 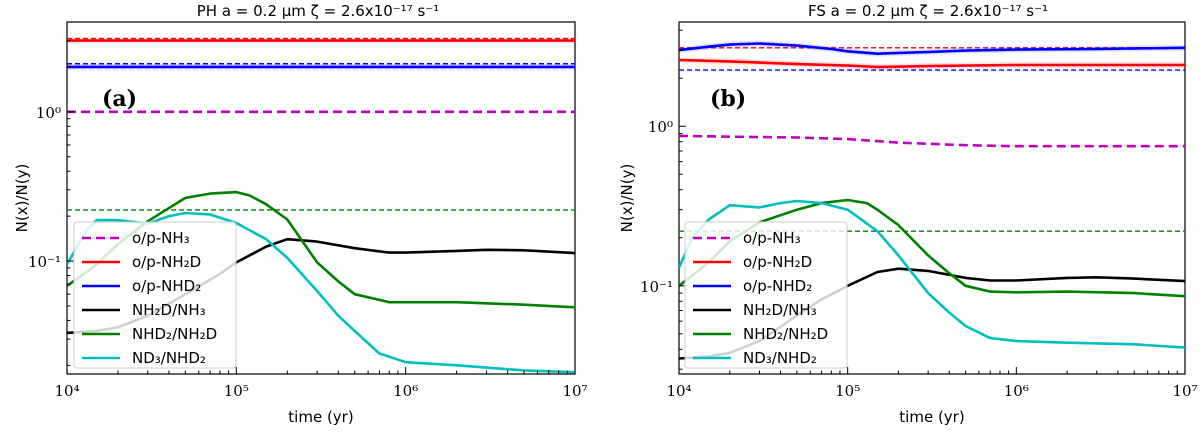 I want to click on panel-b-legend-label-nh2d-nh3: NH₂D/NH₃, so click(x=780, y=310).